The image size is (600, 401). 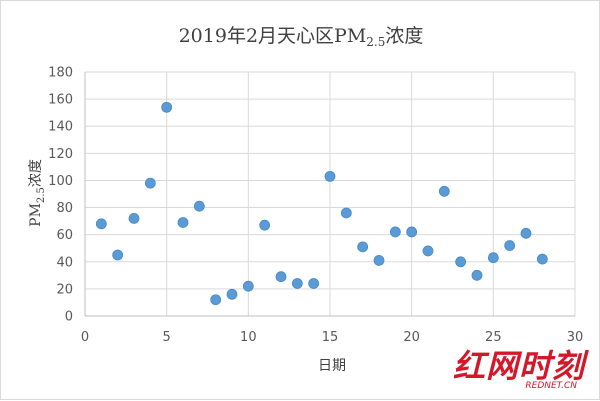 What do you see at coordinates (64, 262) in the screenshot?
I see `y-tick-label: 40` at bounding box center [64, 262].